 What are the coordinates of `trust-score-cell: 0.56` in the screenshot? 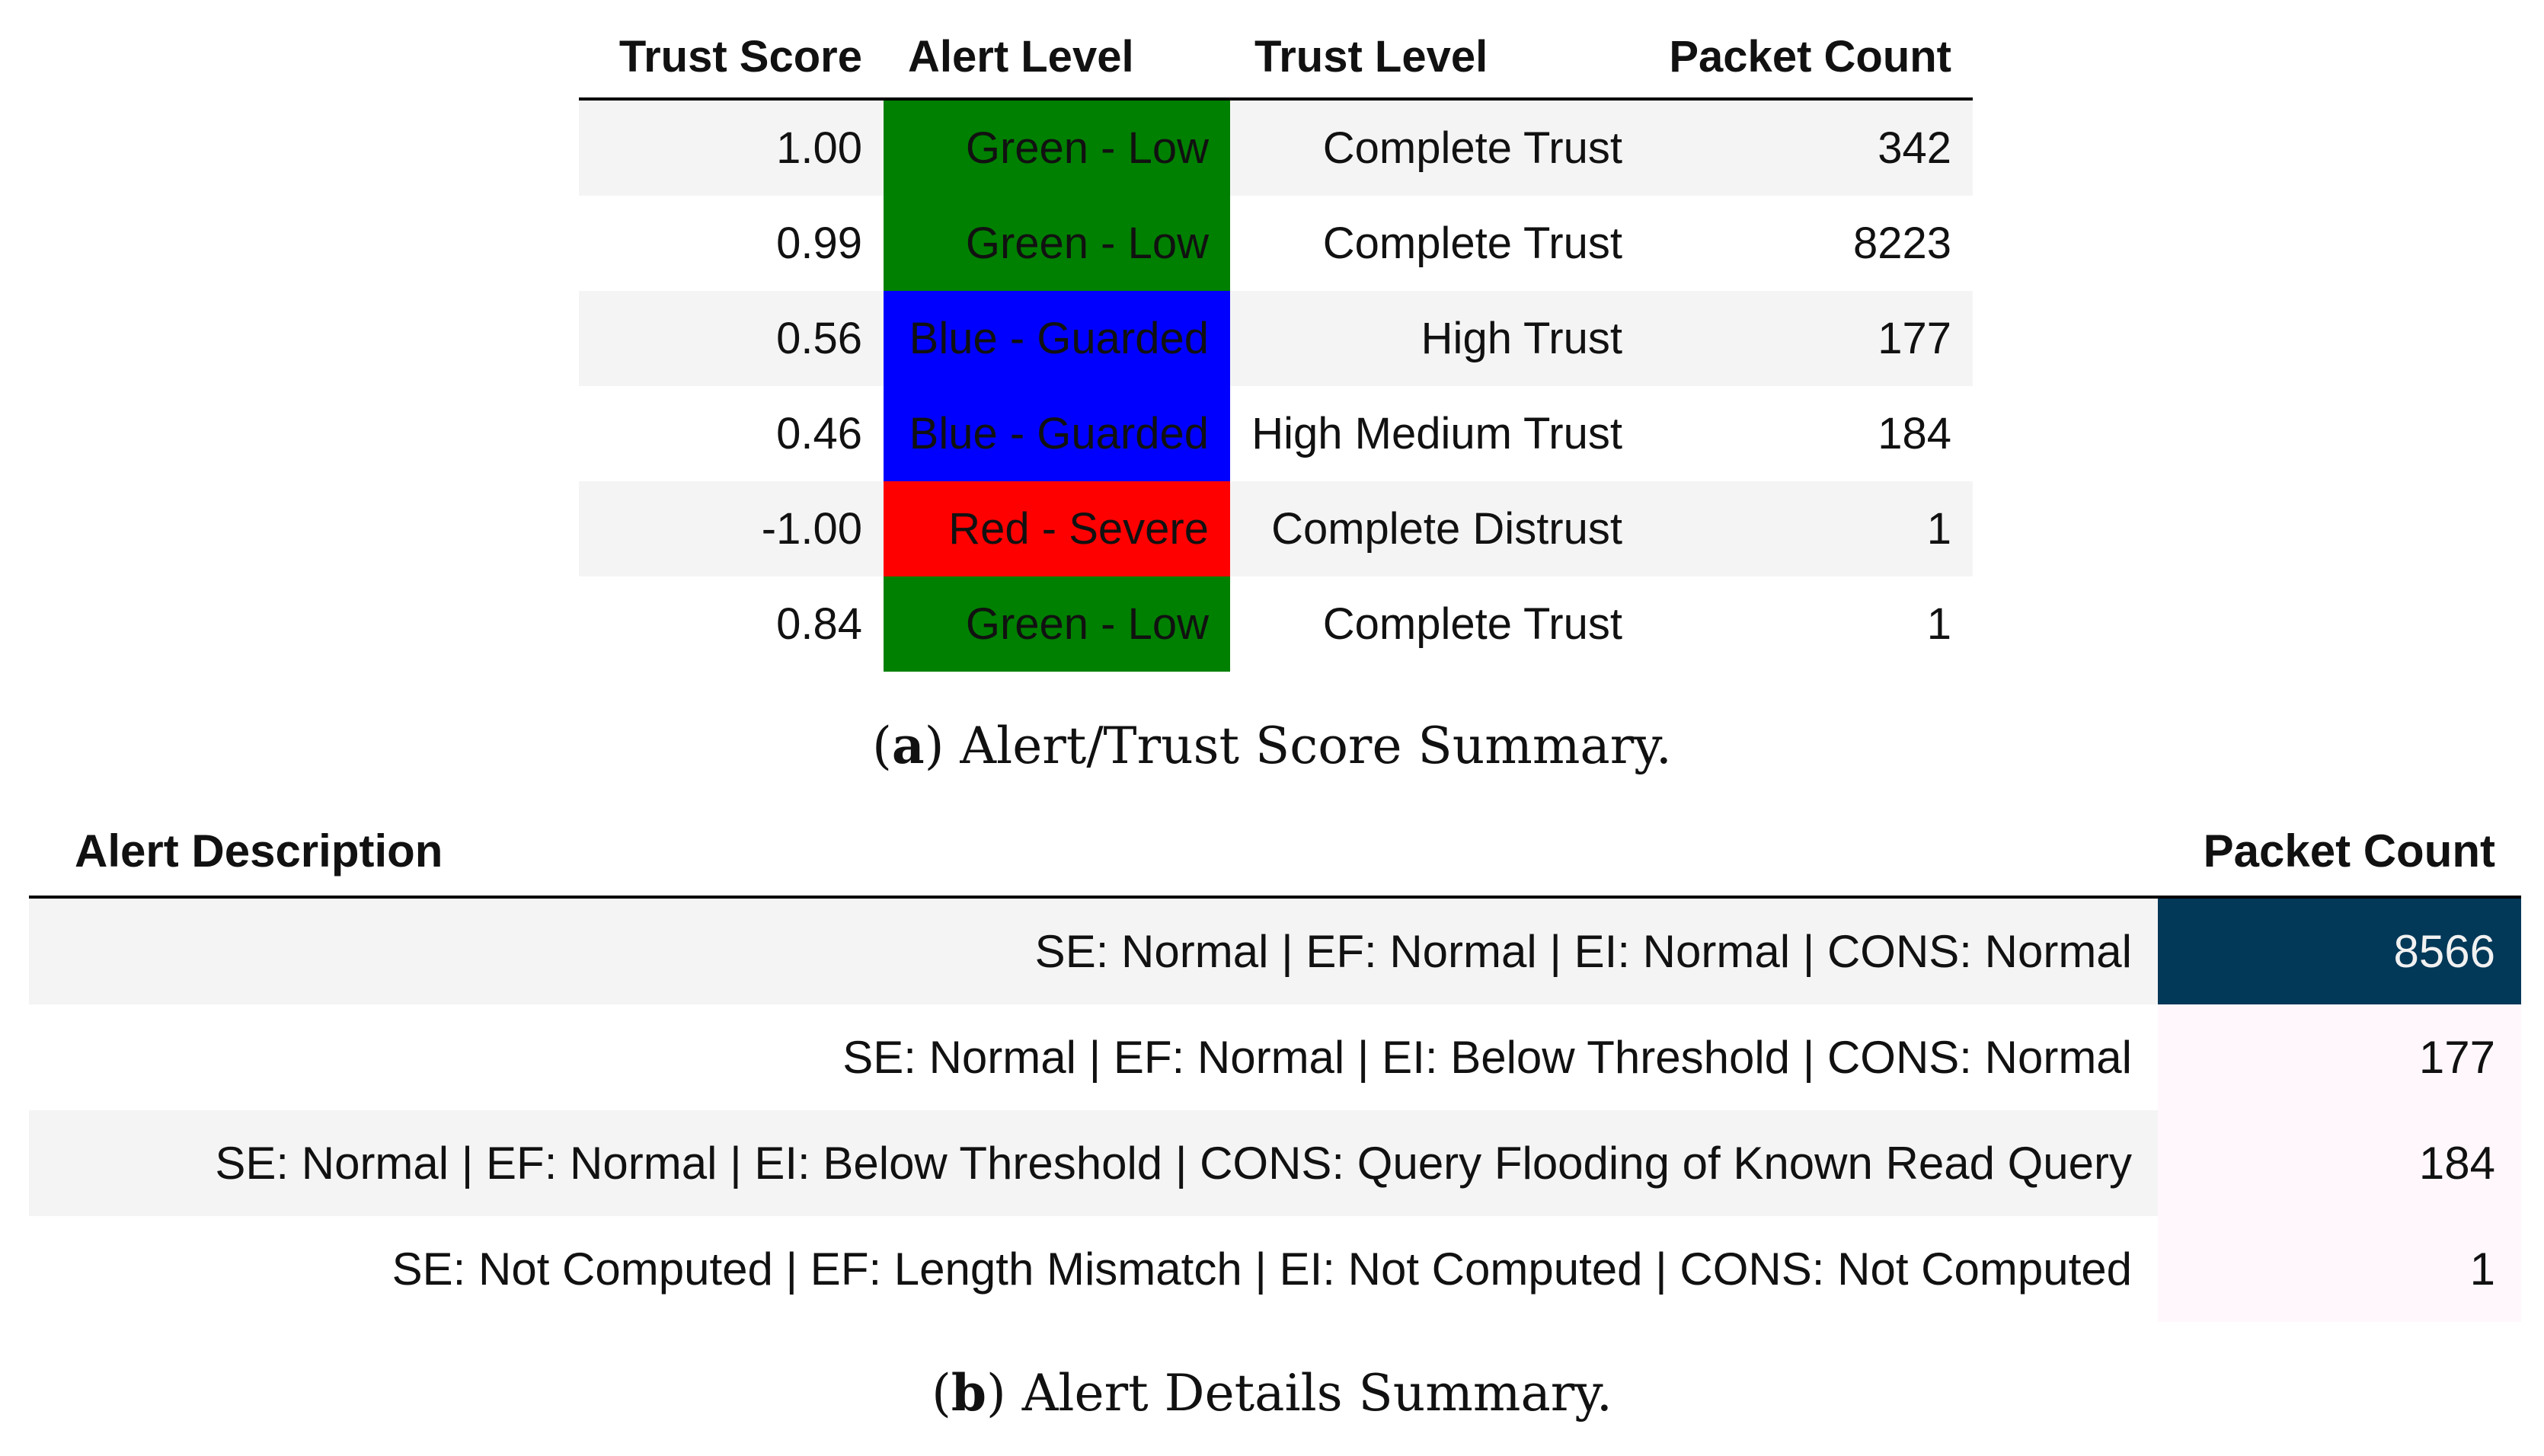 It's located at (819, 338).